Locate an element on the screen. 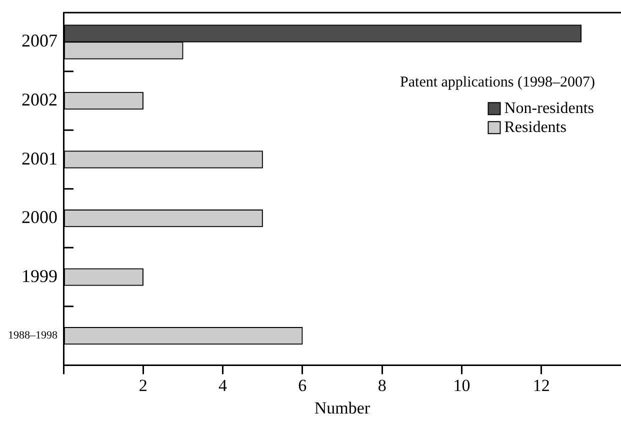  y-tick-label: 2007 is located at coordinates (40, 40).